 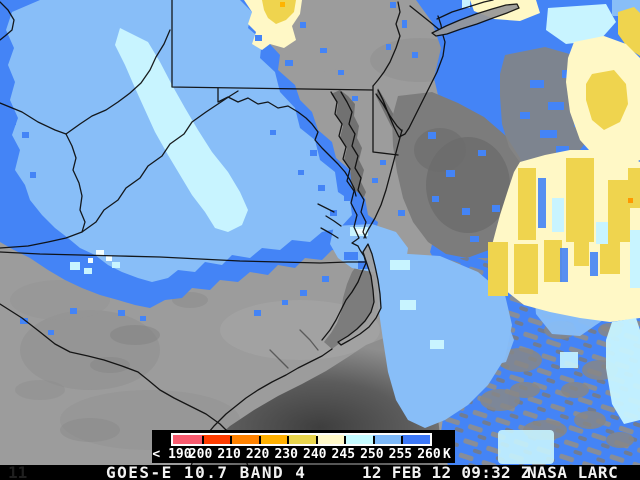 I want to click on legend-tick-label-255: 255, so click(x=400, y=454).